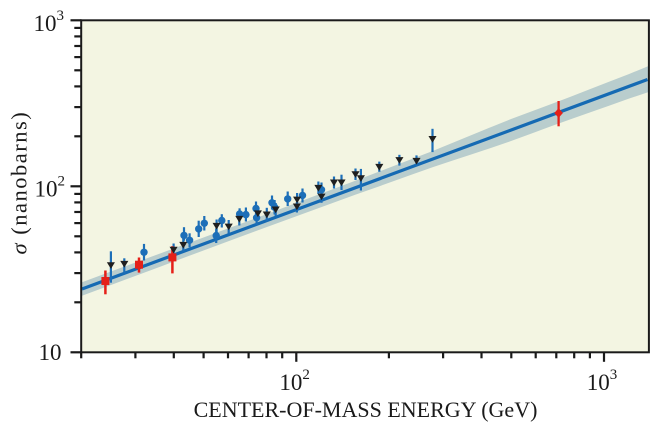 The width and height of the screenshot is (662, 435). I want to click on svg-text: 10, so click(50, 352).